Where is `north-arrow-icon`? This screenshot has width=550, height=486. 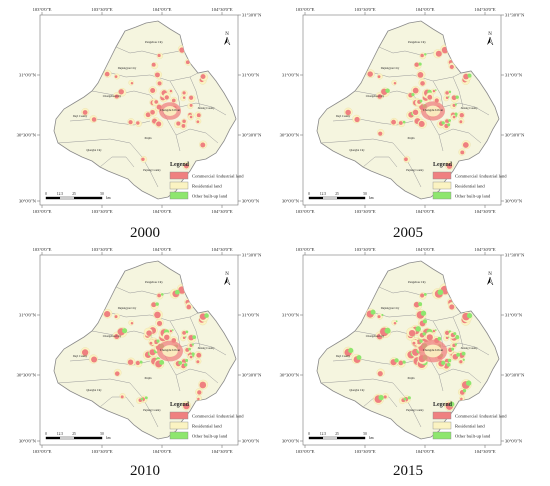 north-arrow-icon is located at coordinates (227, 281).